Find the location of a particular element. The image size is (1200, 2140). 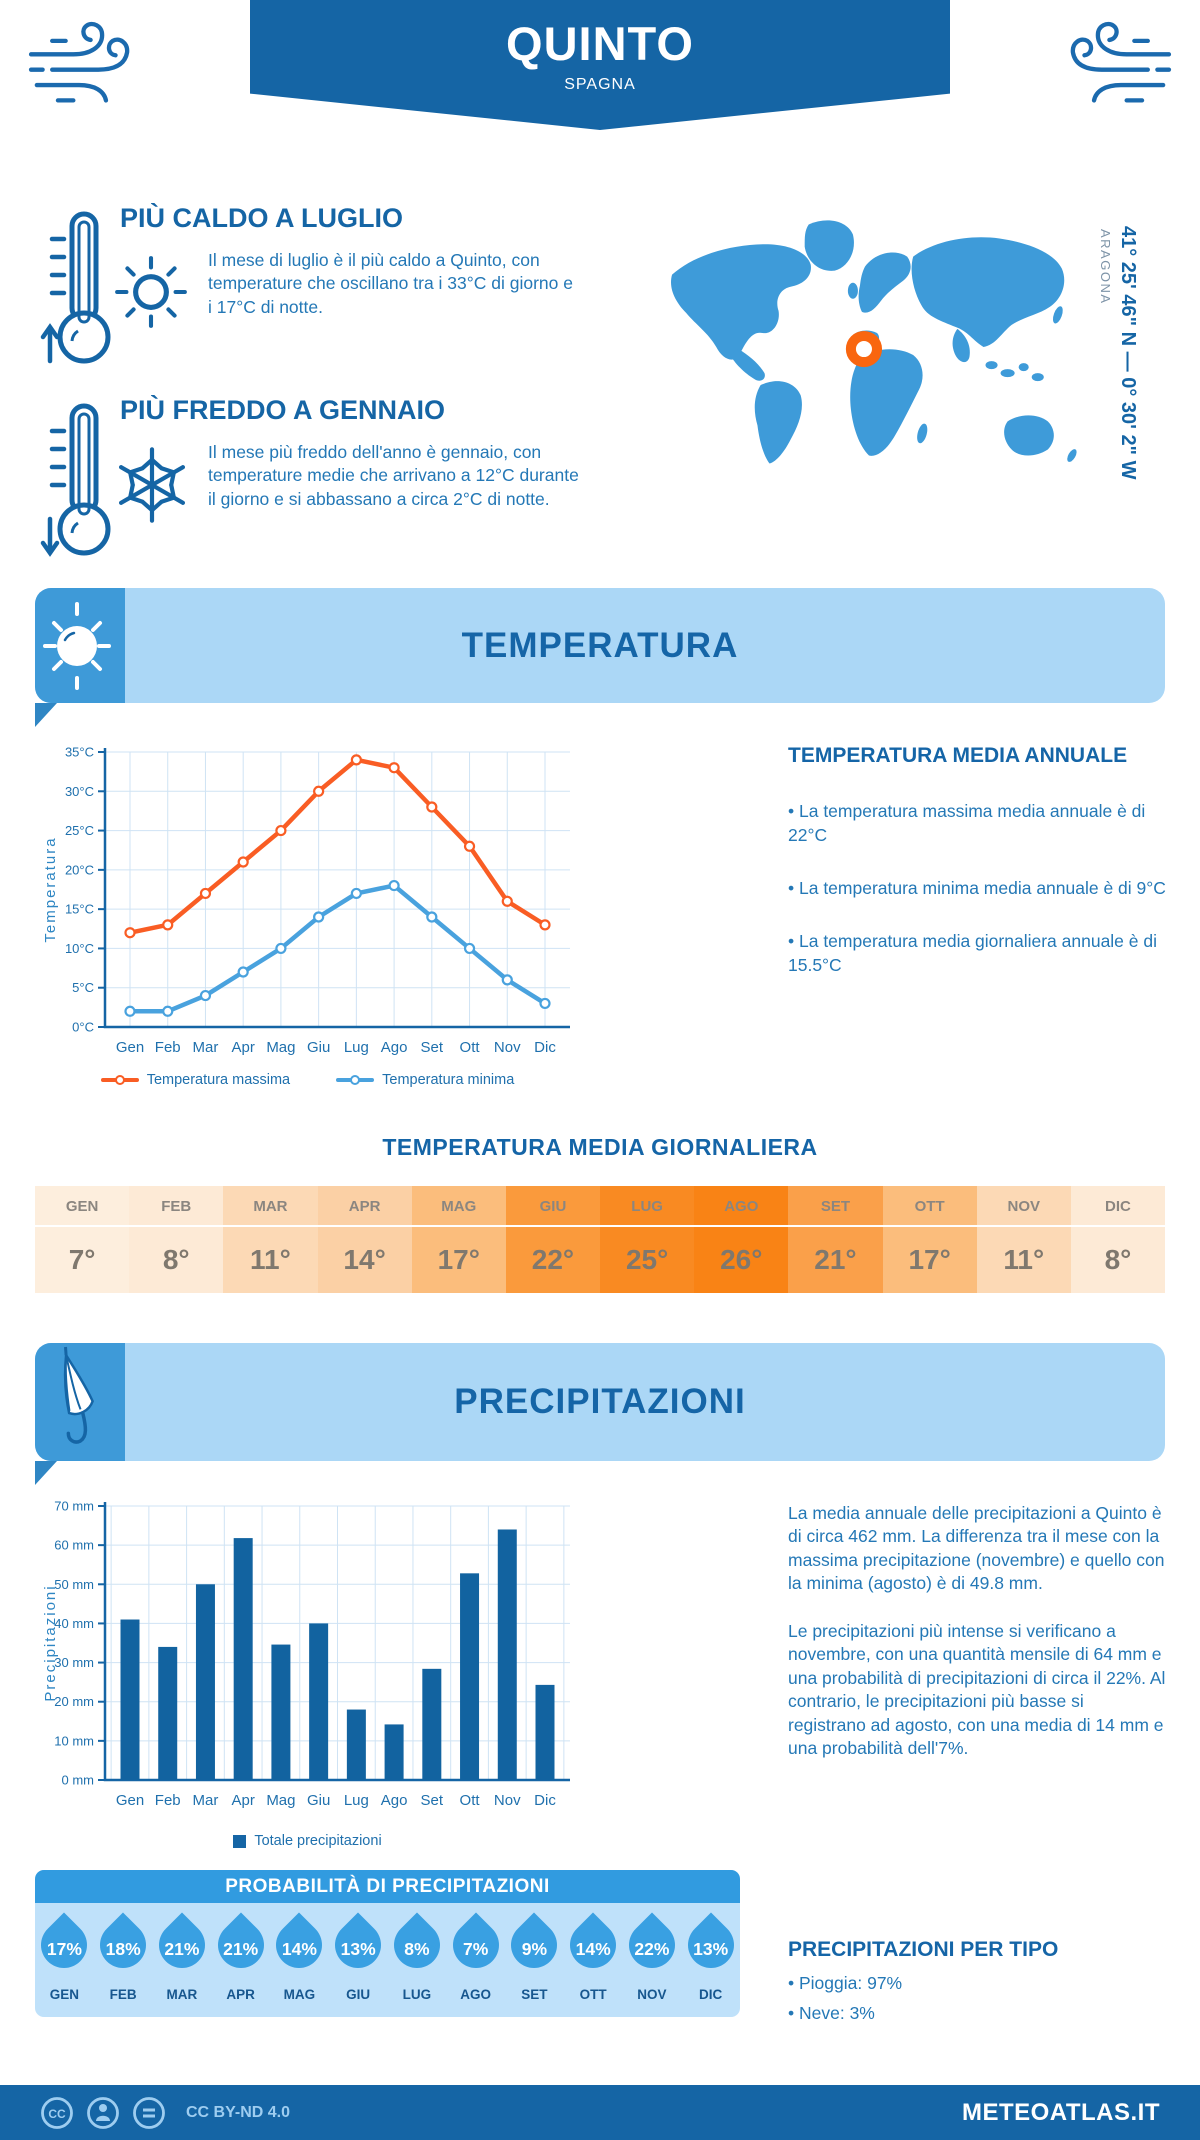

probability-title: PROBABILITÀ DI PRECIPITAZIONI is located at coordinates (387, 1886).